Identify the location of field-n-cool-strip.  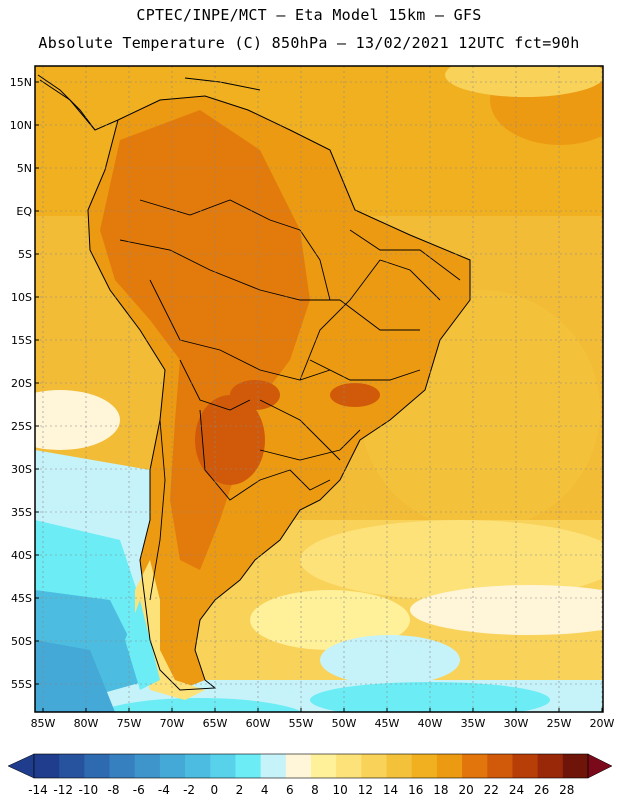
(524, 81).